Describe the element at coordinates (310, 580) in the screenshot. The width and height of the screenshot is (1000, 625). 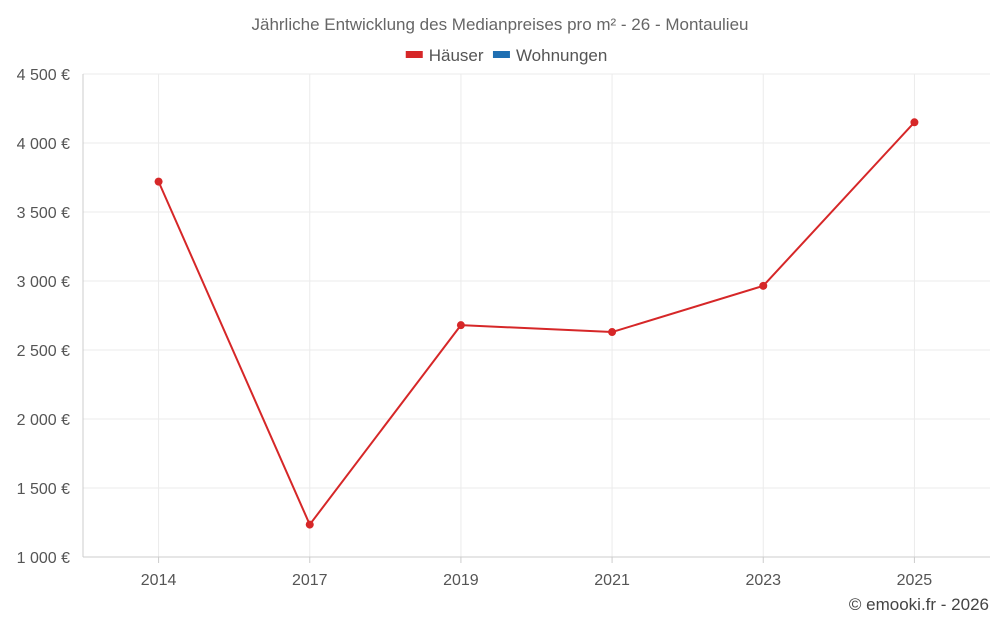
I see `x-tick-label: 2017` at that location.